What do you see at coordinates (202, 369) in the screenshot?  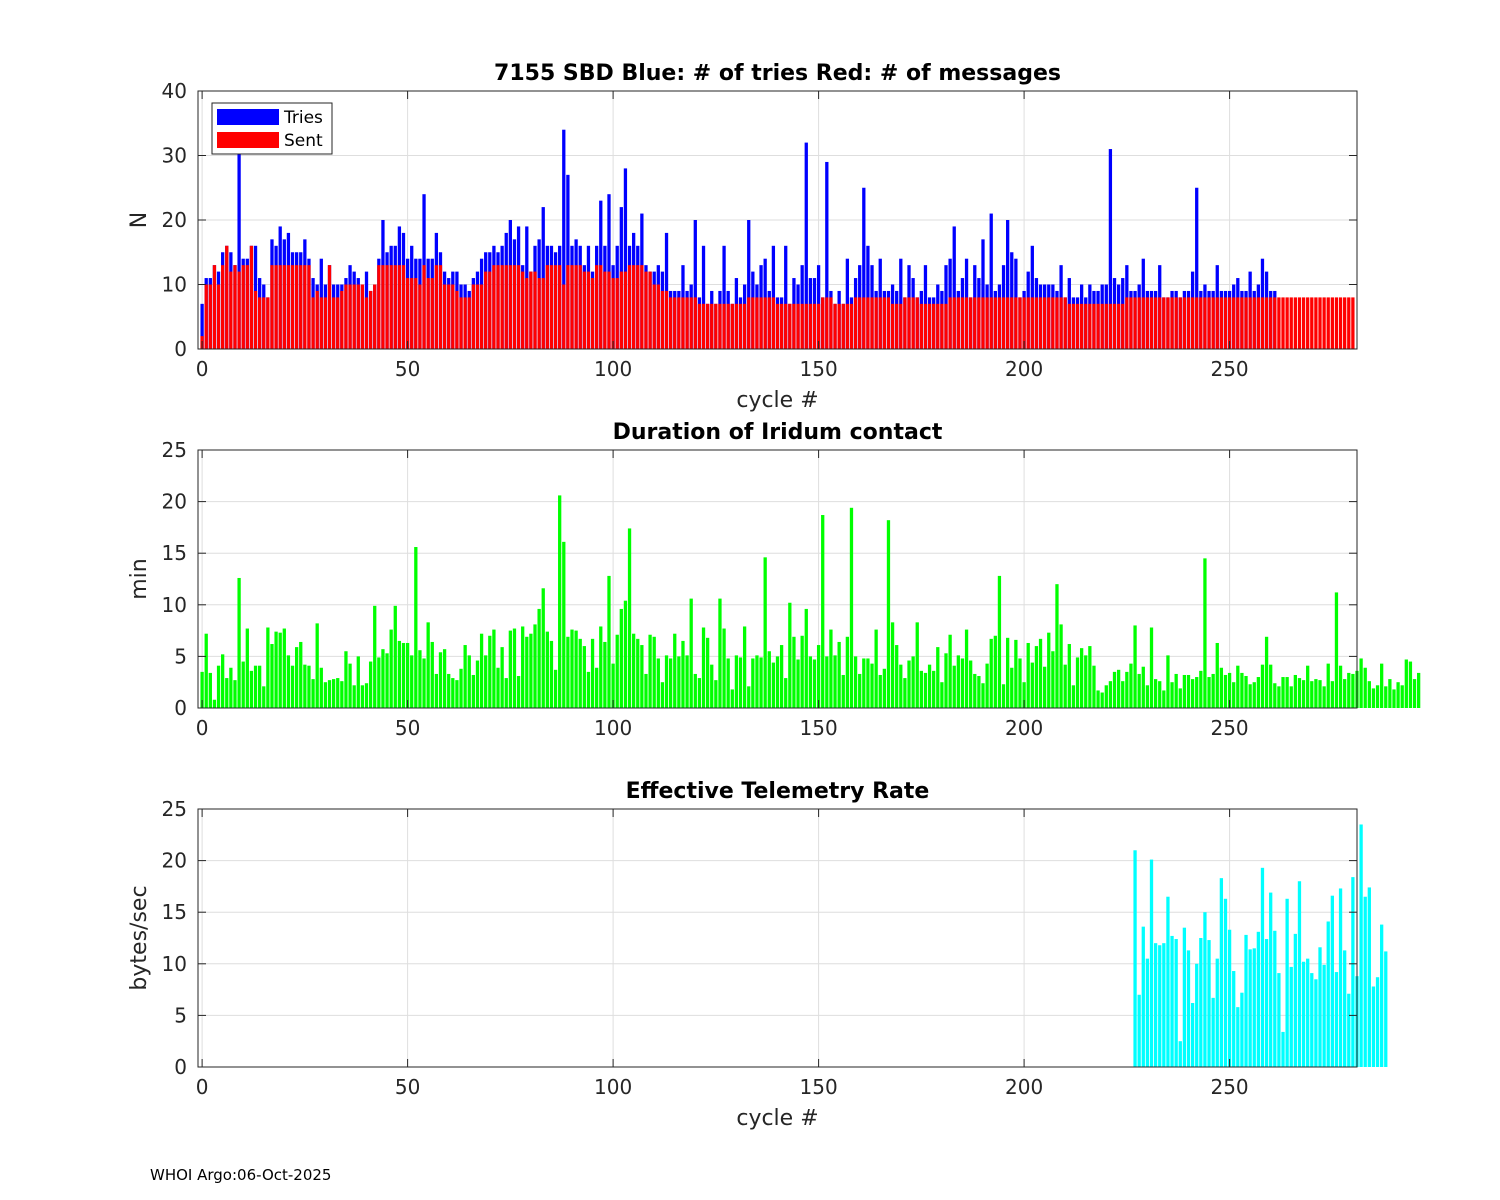 I see `x-tick-label: 0` at bounding box center [202, 369].